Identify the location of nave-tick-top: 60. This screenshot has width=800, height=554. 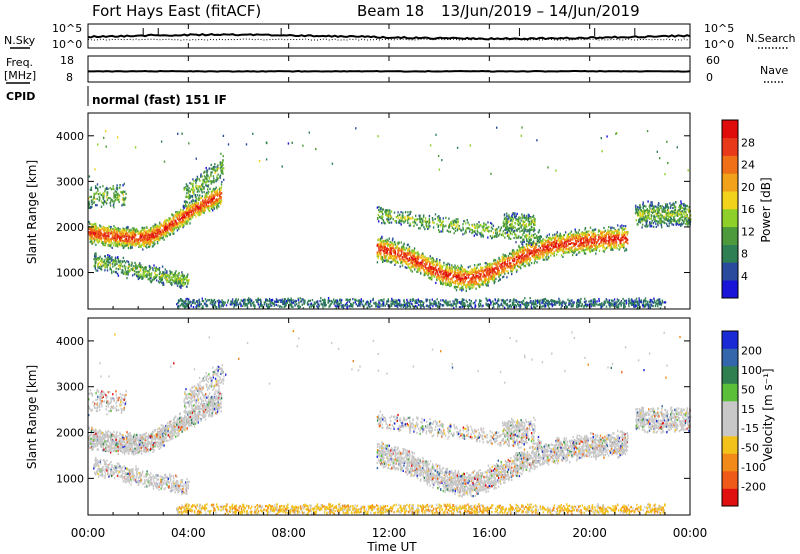
(713, 60).